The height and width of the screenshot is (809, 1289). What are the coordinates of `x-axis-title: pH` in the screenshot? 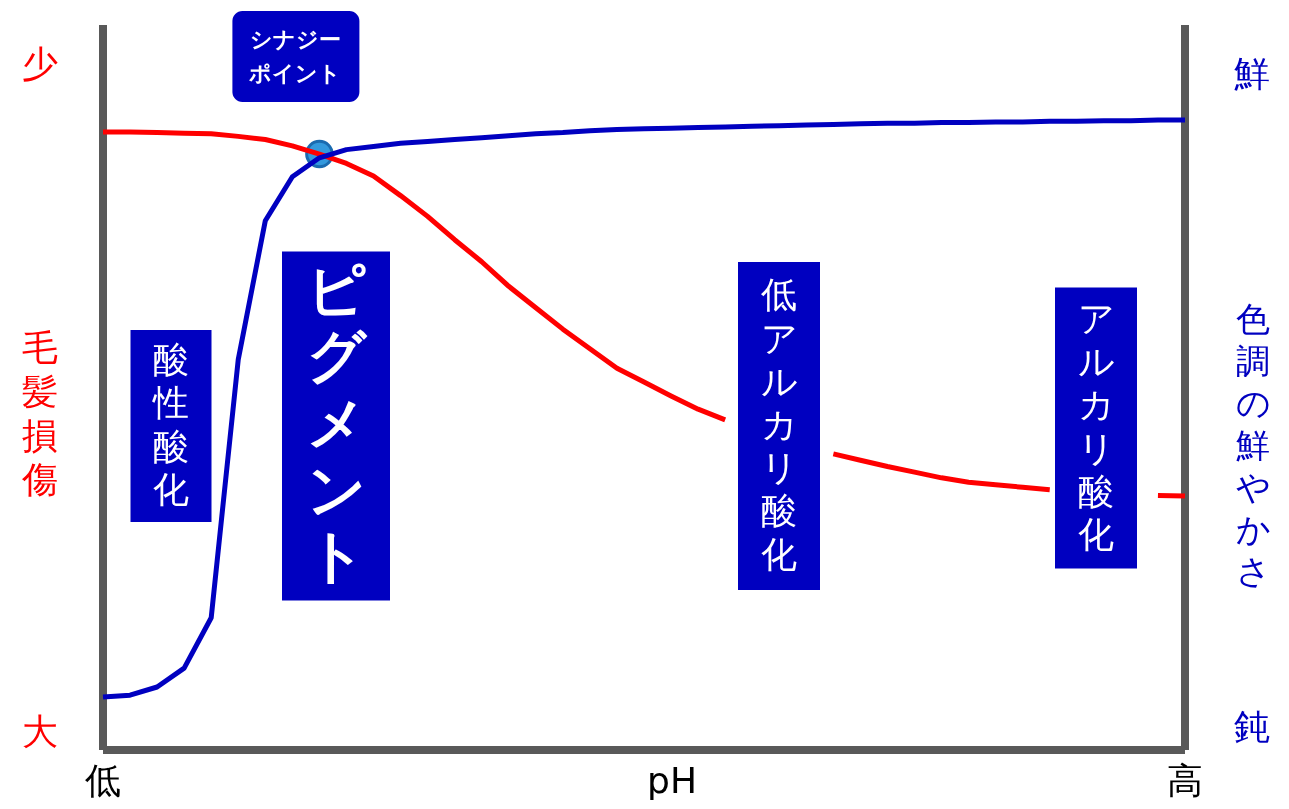 It's located at (672, 780).